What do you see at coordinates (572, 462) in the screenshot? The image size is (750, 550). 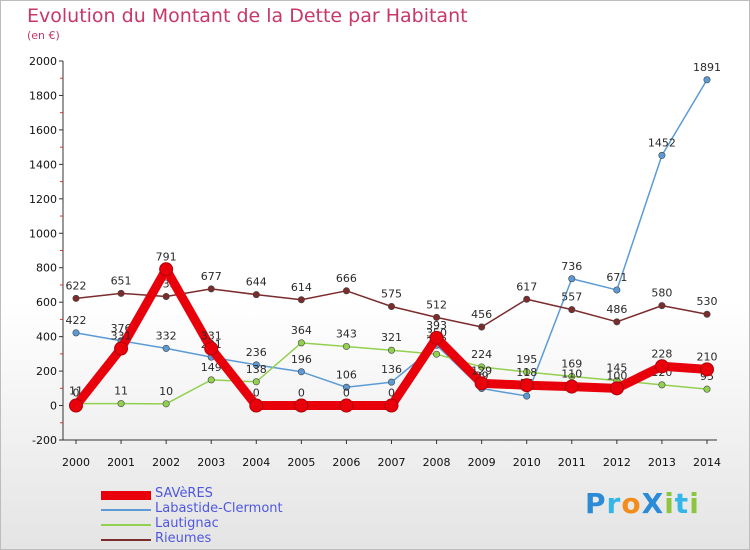 I see `x-tick-label: 2011` at bounding box center [572, 462].